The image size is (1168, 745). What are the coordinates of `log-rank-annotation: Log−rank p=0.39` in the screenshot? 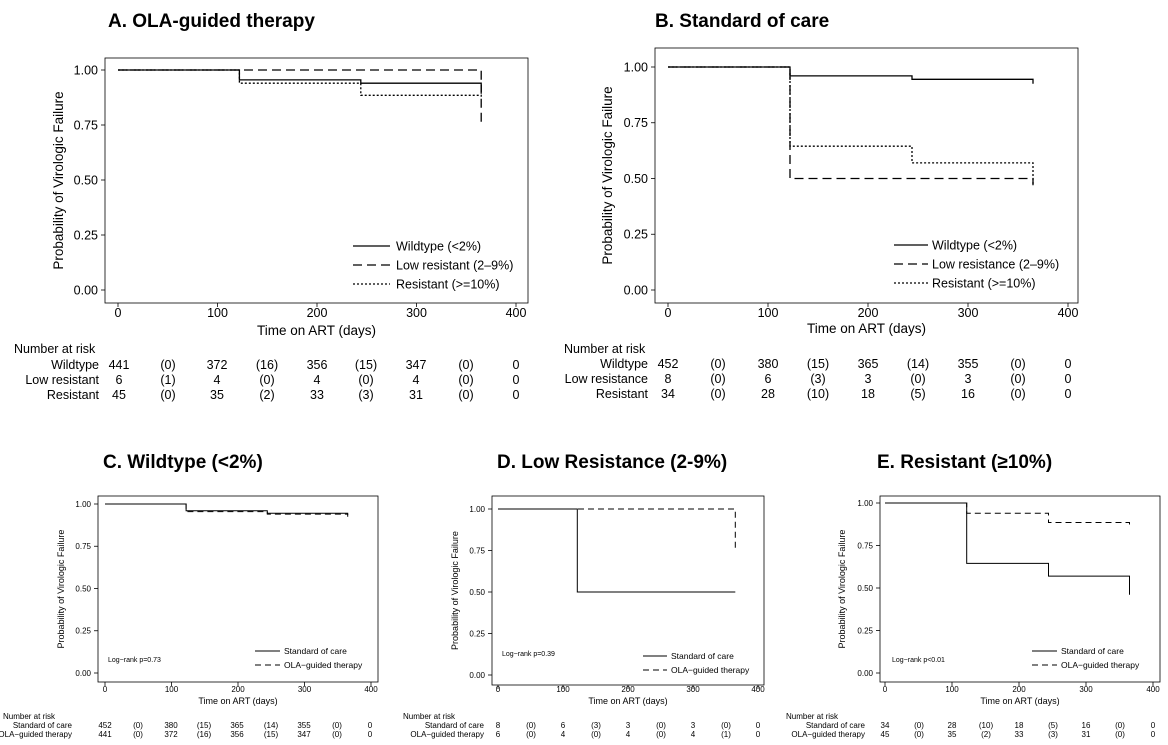 It's located at (528, 654).